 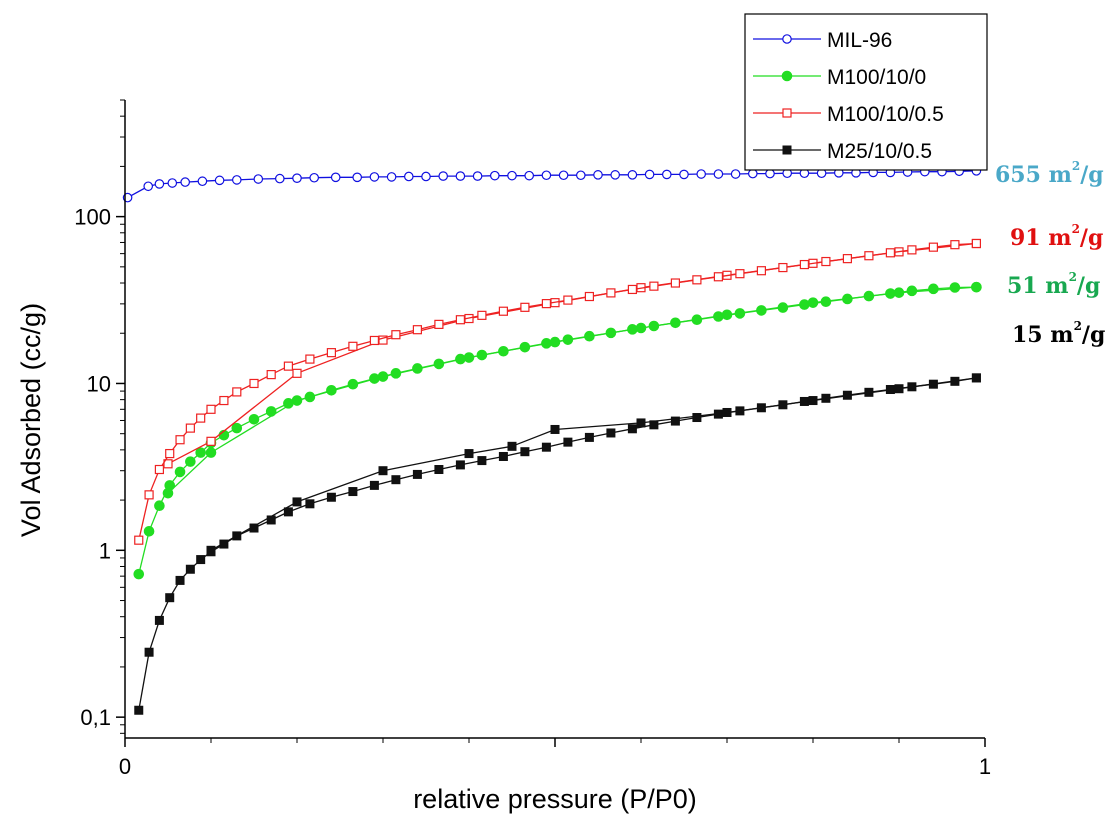 I want to click on x-tick-label: 1, so click(x=985, y=766).